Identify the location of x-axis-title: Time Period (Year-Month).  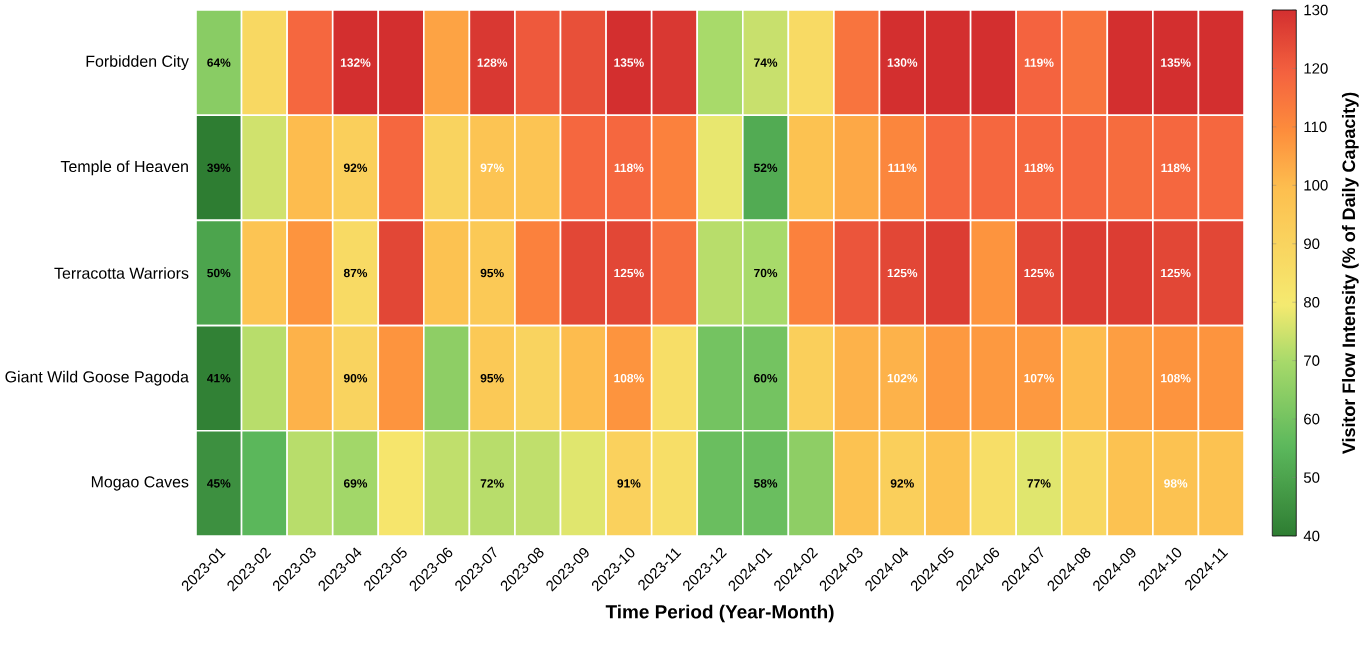
(719, 613).